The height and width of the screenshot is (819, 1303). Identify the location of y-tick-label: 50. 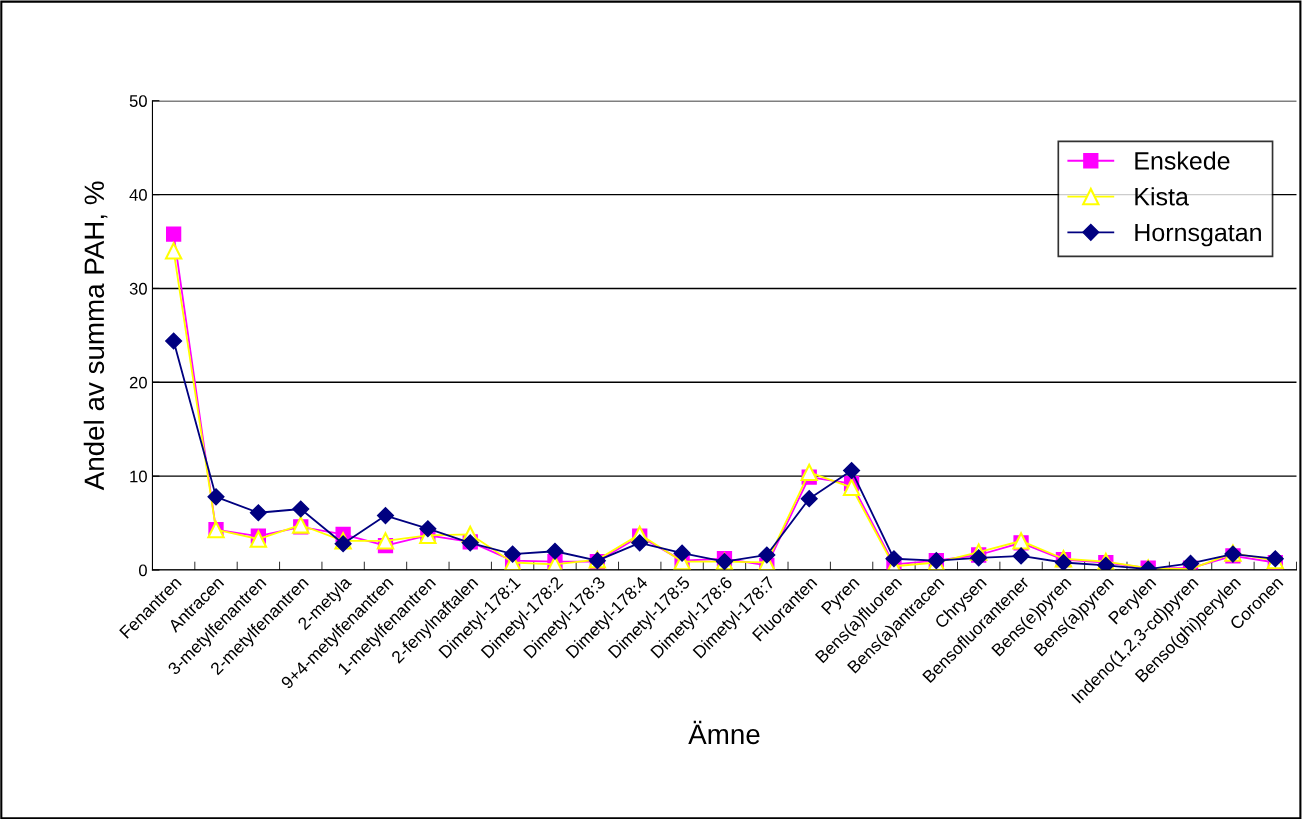
(138, 101).